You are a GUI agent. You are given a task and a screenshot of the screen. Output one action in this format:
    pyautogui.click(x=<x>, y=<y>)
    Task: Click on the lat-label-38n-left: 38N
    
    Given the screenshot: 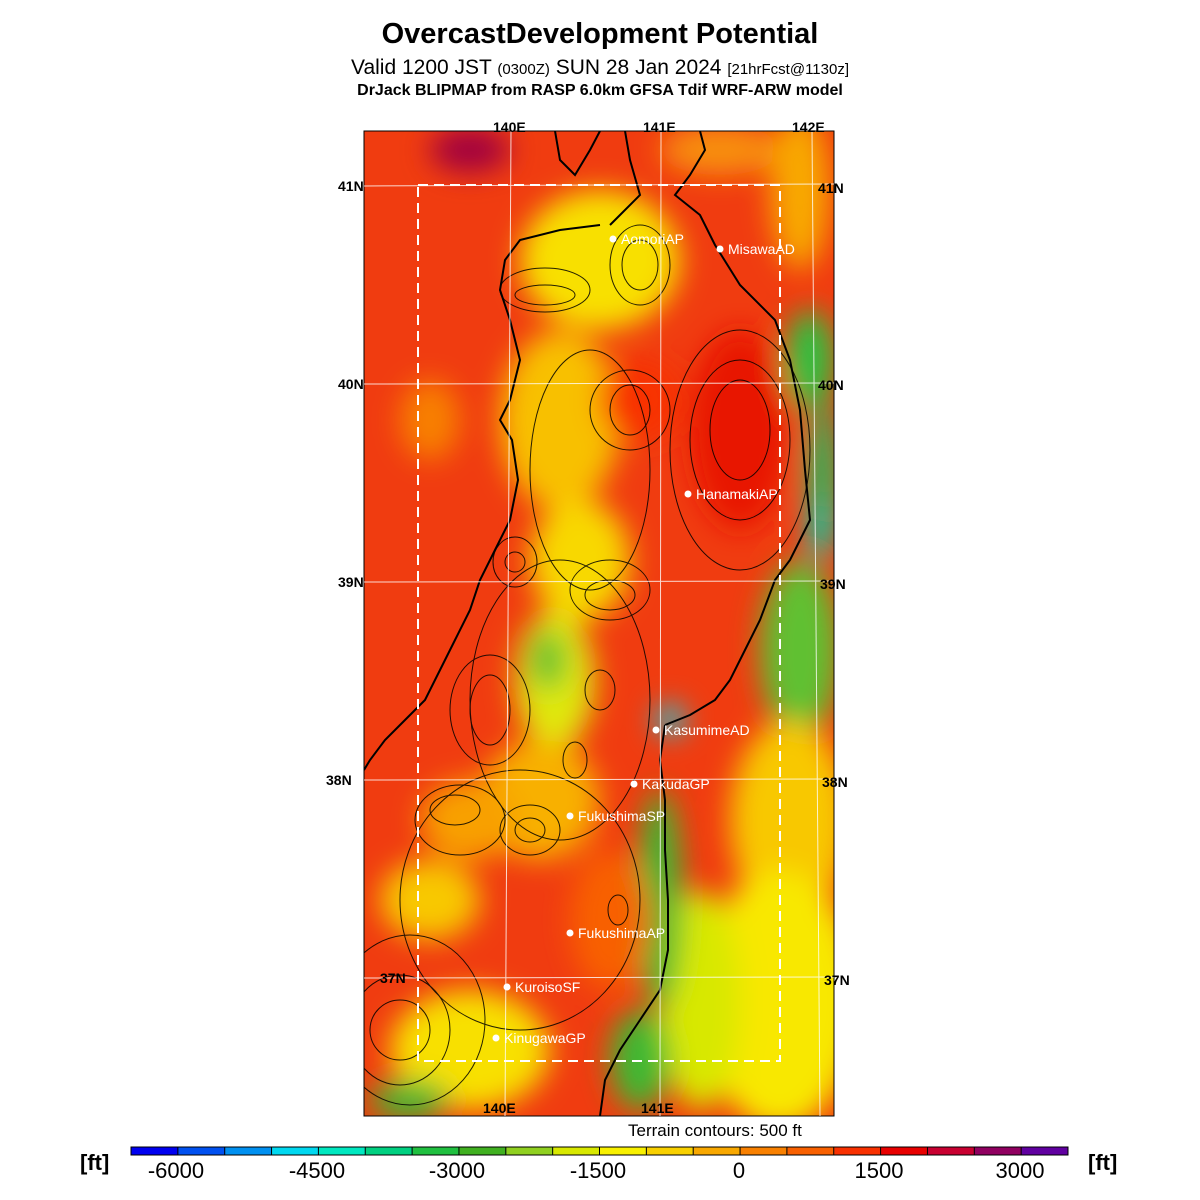 What is the action you would take?
    pyautogui.click(x=339, y=780)
    